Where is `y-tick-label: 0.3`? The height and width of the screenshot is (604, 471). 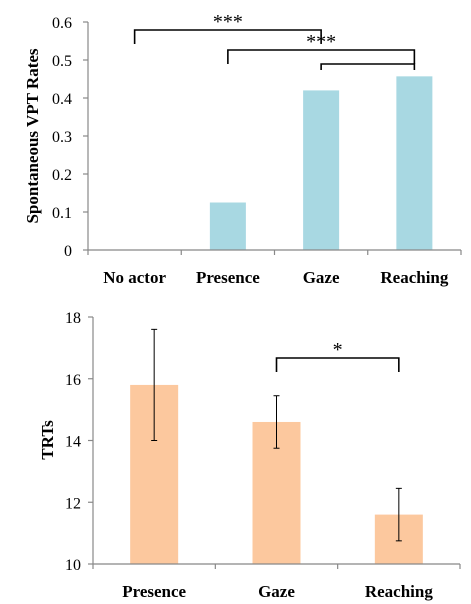 y-tick-label: 0.3 is located at coordinates (62, 137).